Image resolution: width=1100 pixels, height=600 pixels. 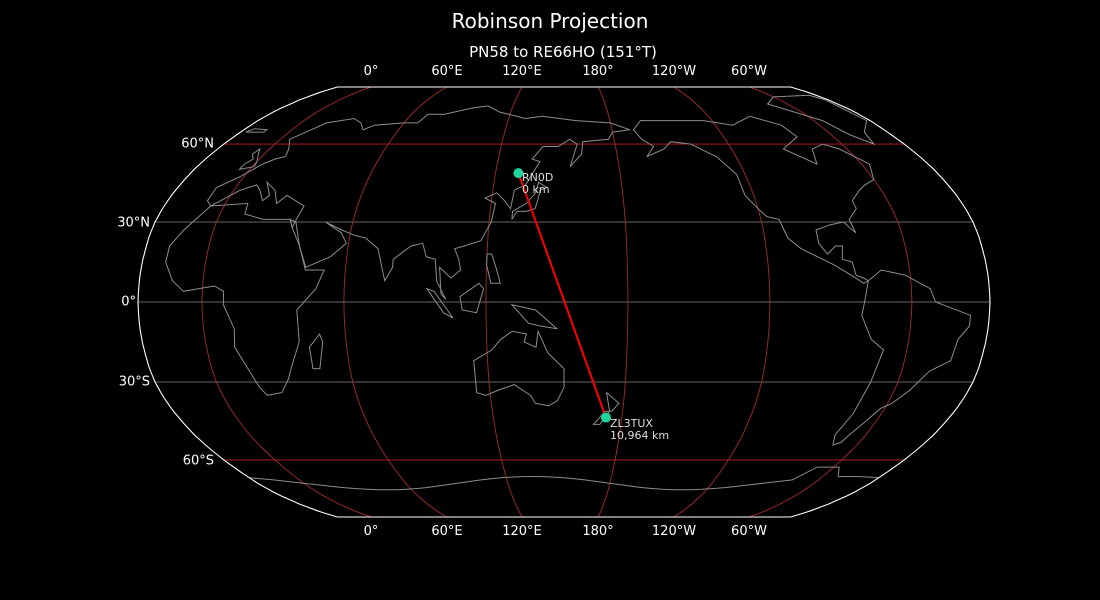 I want to click on lon-tick-top: 0°, so click(x=371, y=71).